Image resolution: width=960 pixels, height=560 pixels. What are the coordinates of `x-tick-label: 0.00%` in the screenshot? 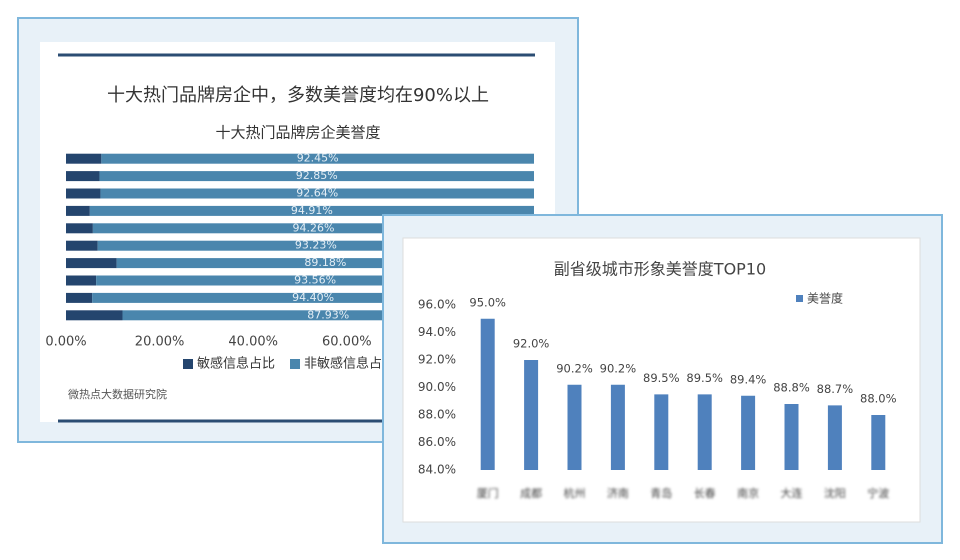 It's located at (65, 342).